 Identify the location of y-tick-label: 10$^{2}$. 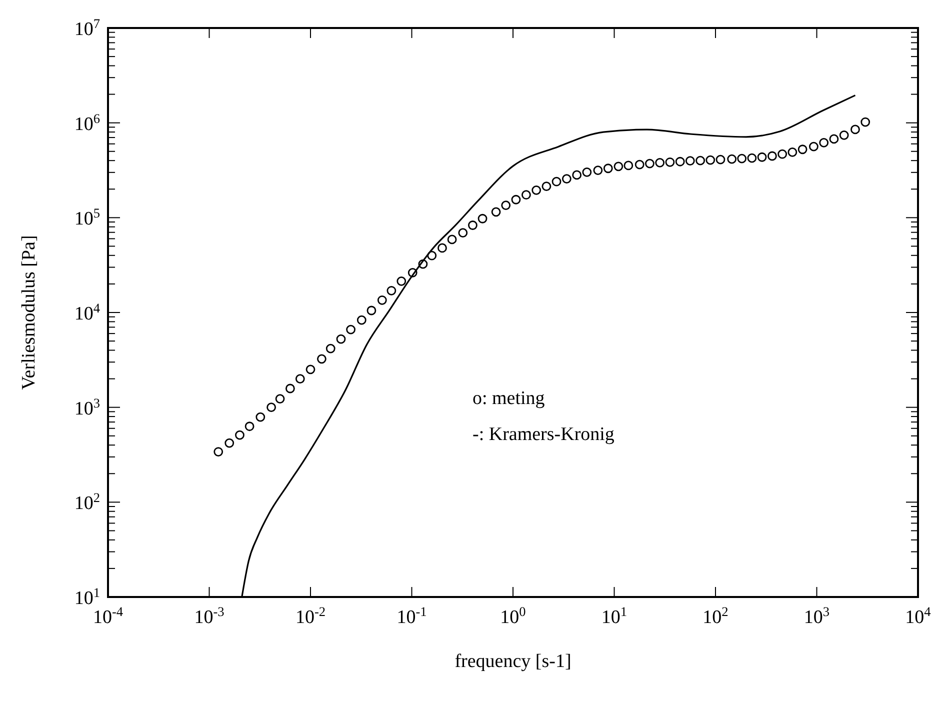
(87, 502).